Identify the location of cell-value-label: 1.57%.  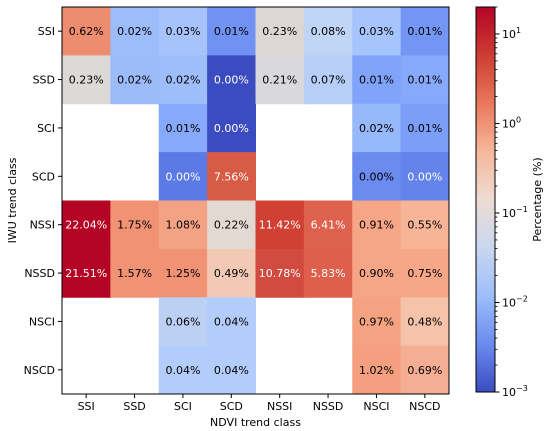
(134, 273).